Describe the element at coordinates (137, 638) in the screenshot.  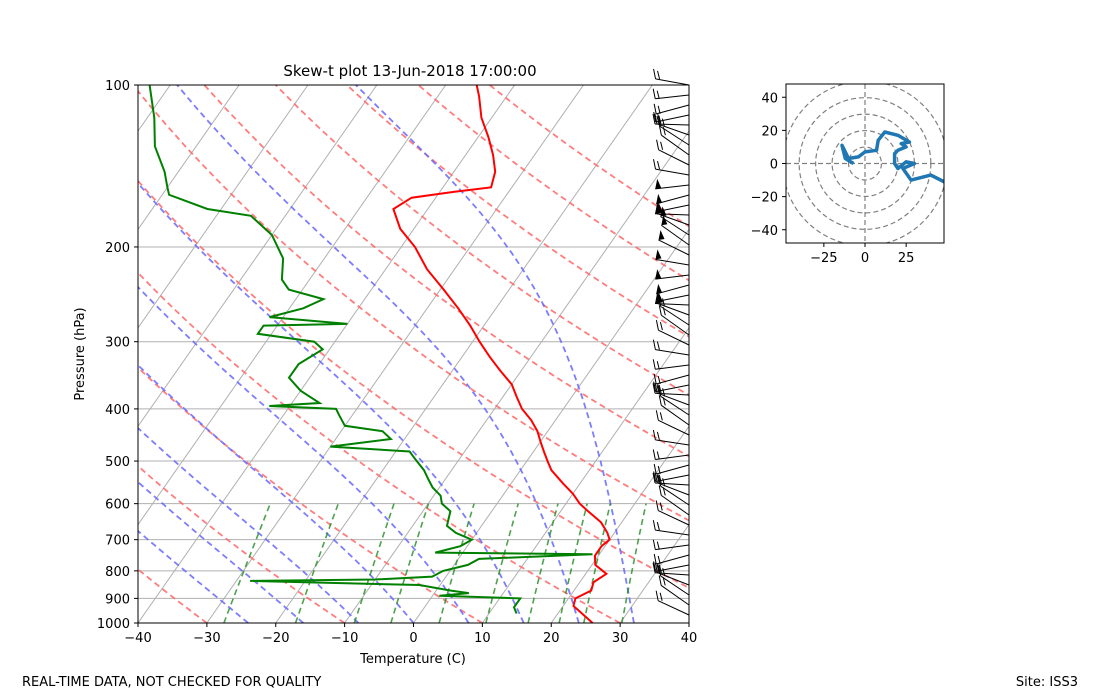
I see `x-tick-label: −40` at that location.